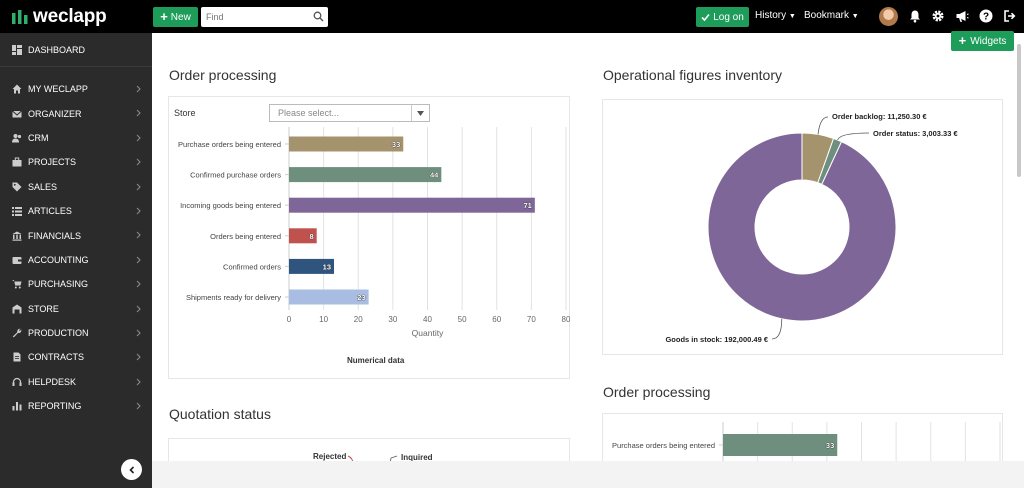  Describe the element at coordinates (17, 236) in the screenshot. I see `bank-icon` at that location.